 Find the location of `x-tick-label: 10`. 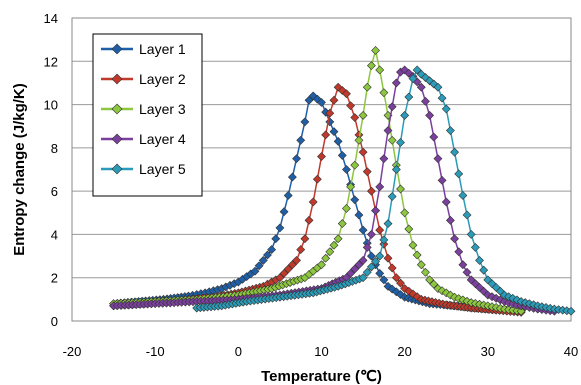

x-tick-label: 10 is located at coordinates (321, 351).